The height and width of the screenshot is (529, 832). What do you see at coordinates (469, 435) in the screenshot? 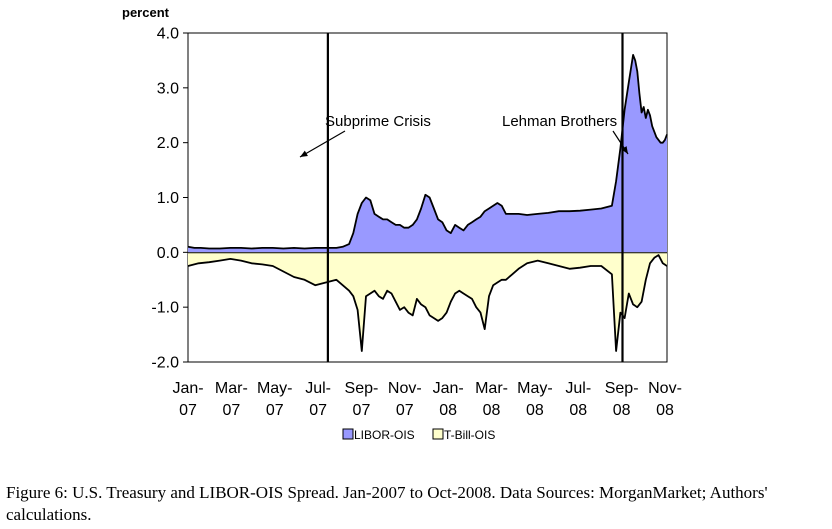
I see `legend-label-tbill-ois: T-Bill-OIS` at bounding box center [469, 435].